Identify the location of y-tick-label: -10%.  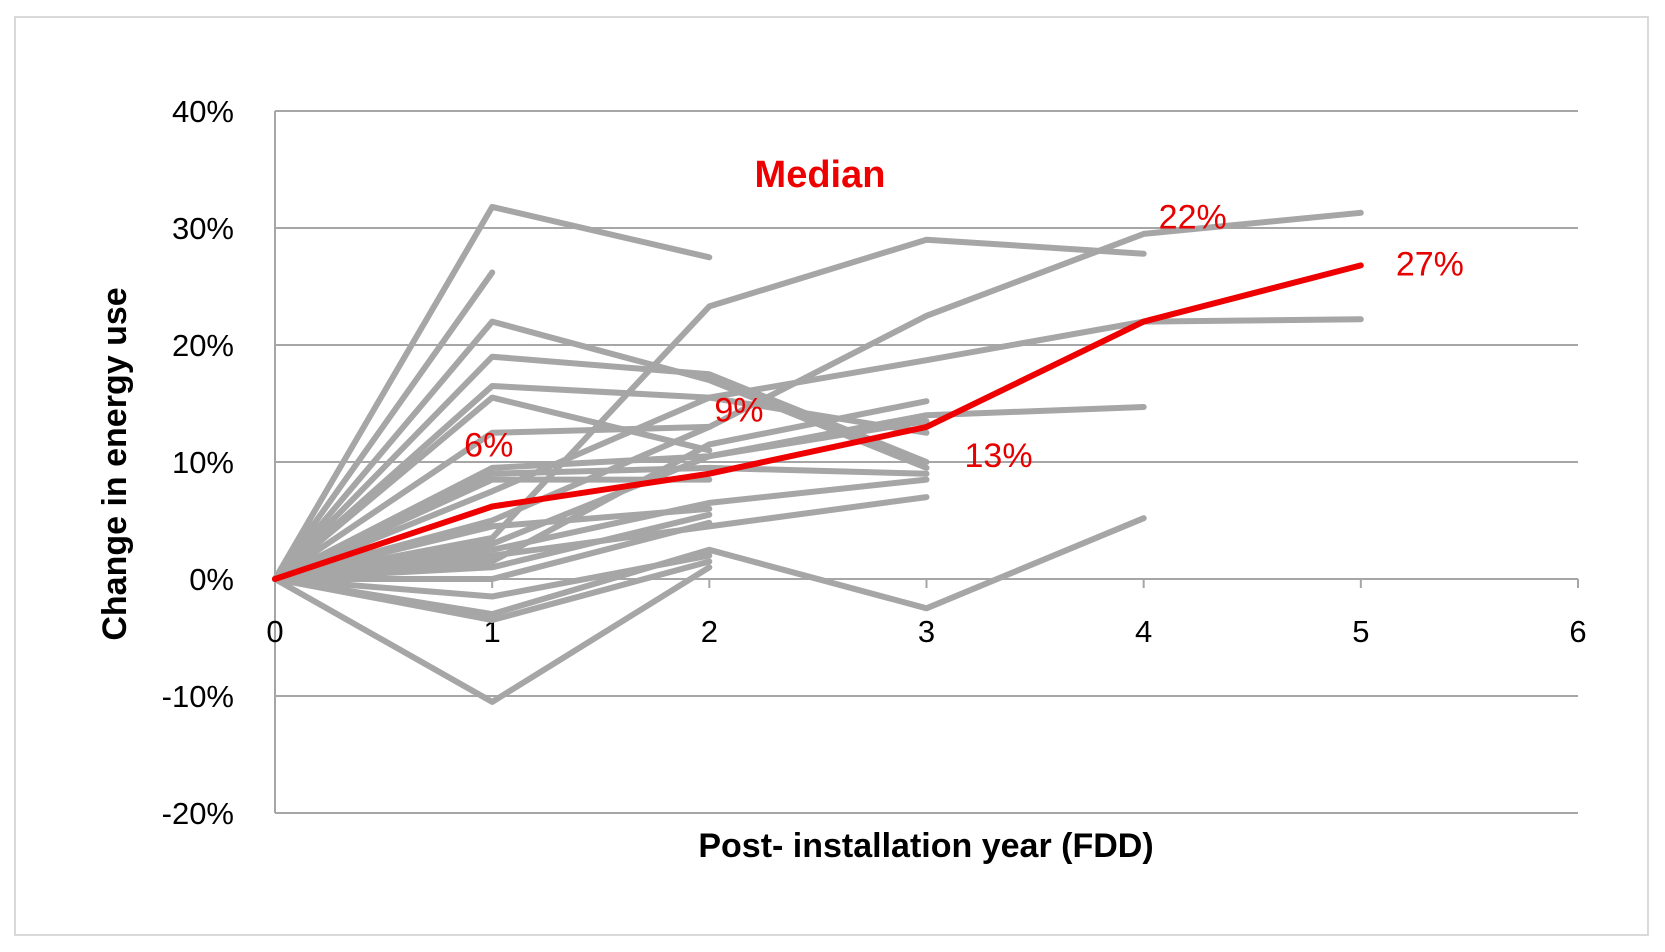
(198, 696).